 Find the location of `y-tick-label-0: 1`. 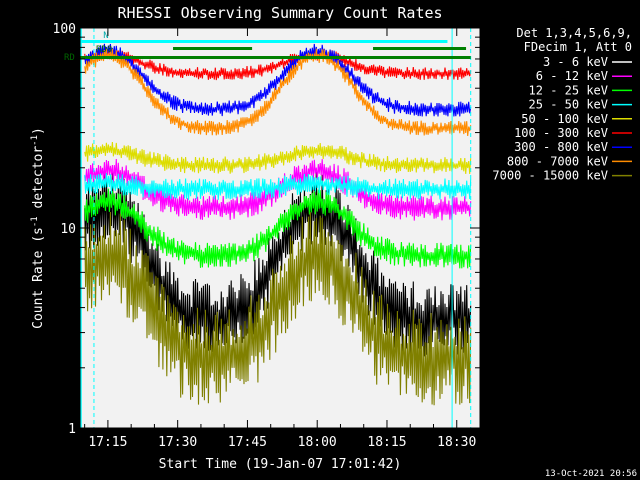

y-tick-label-0: 1 is located at coordinates (72, 429).